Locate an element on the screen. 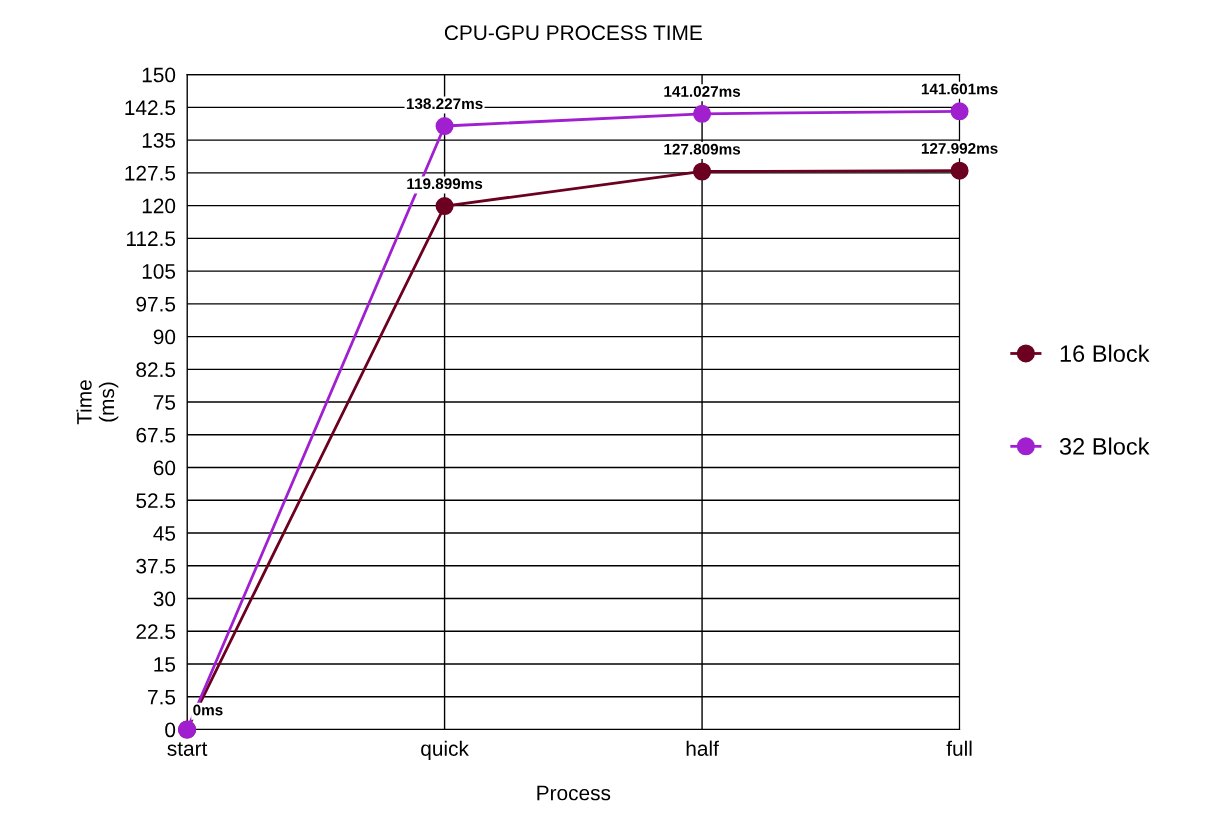 This screenshot has width=1207, height=829. y-tick-label: 45 is located at coordinates (164, 533).